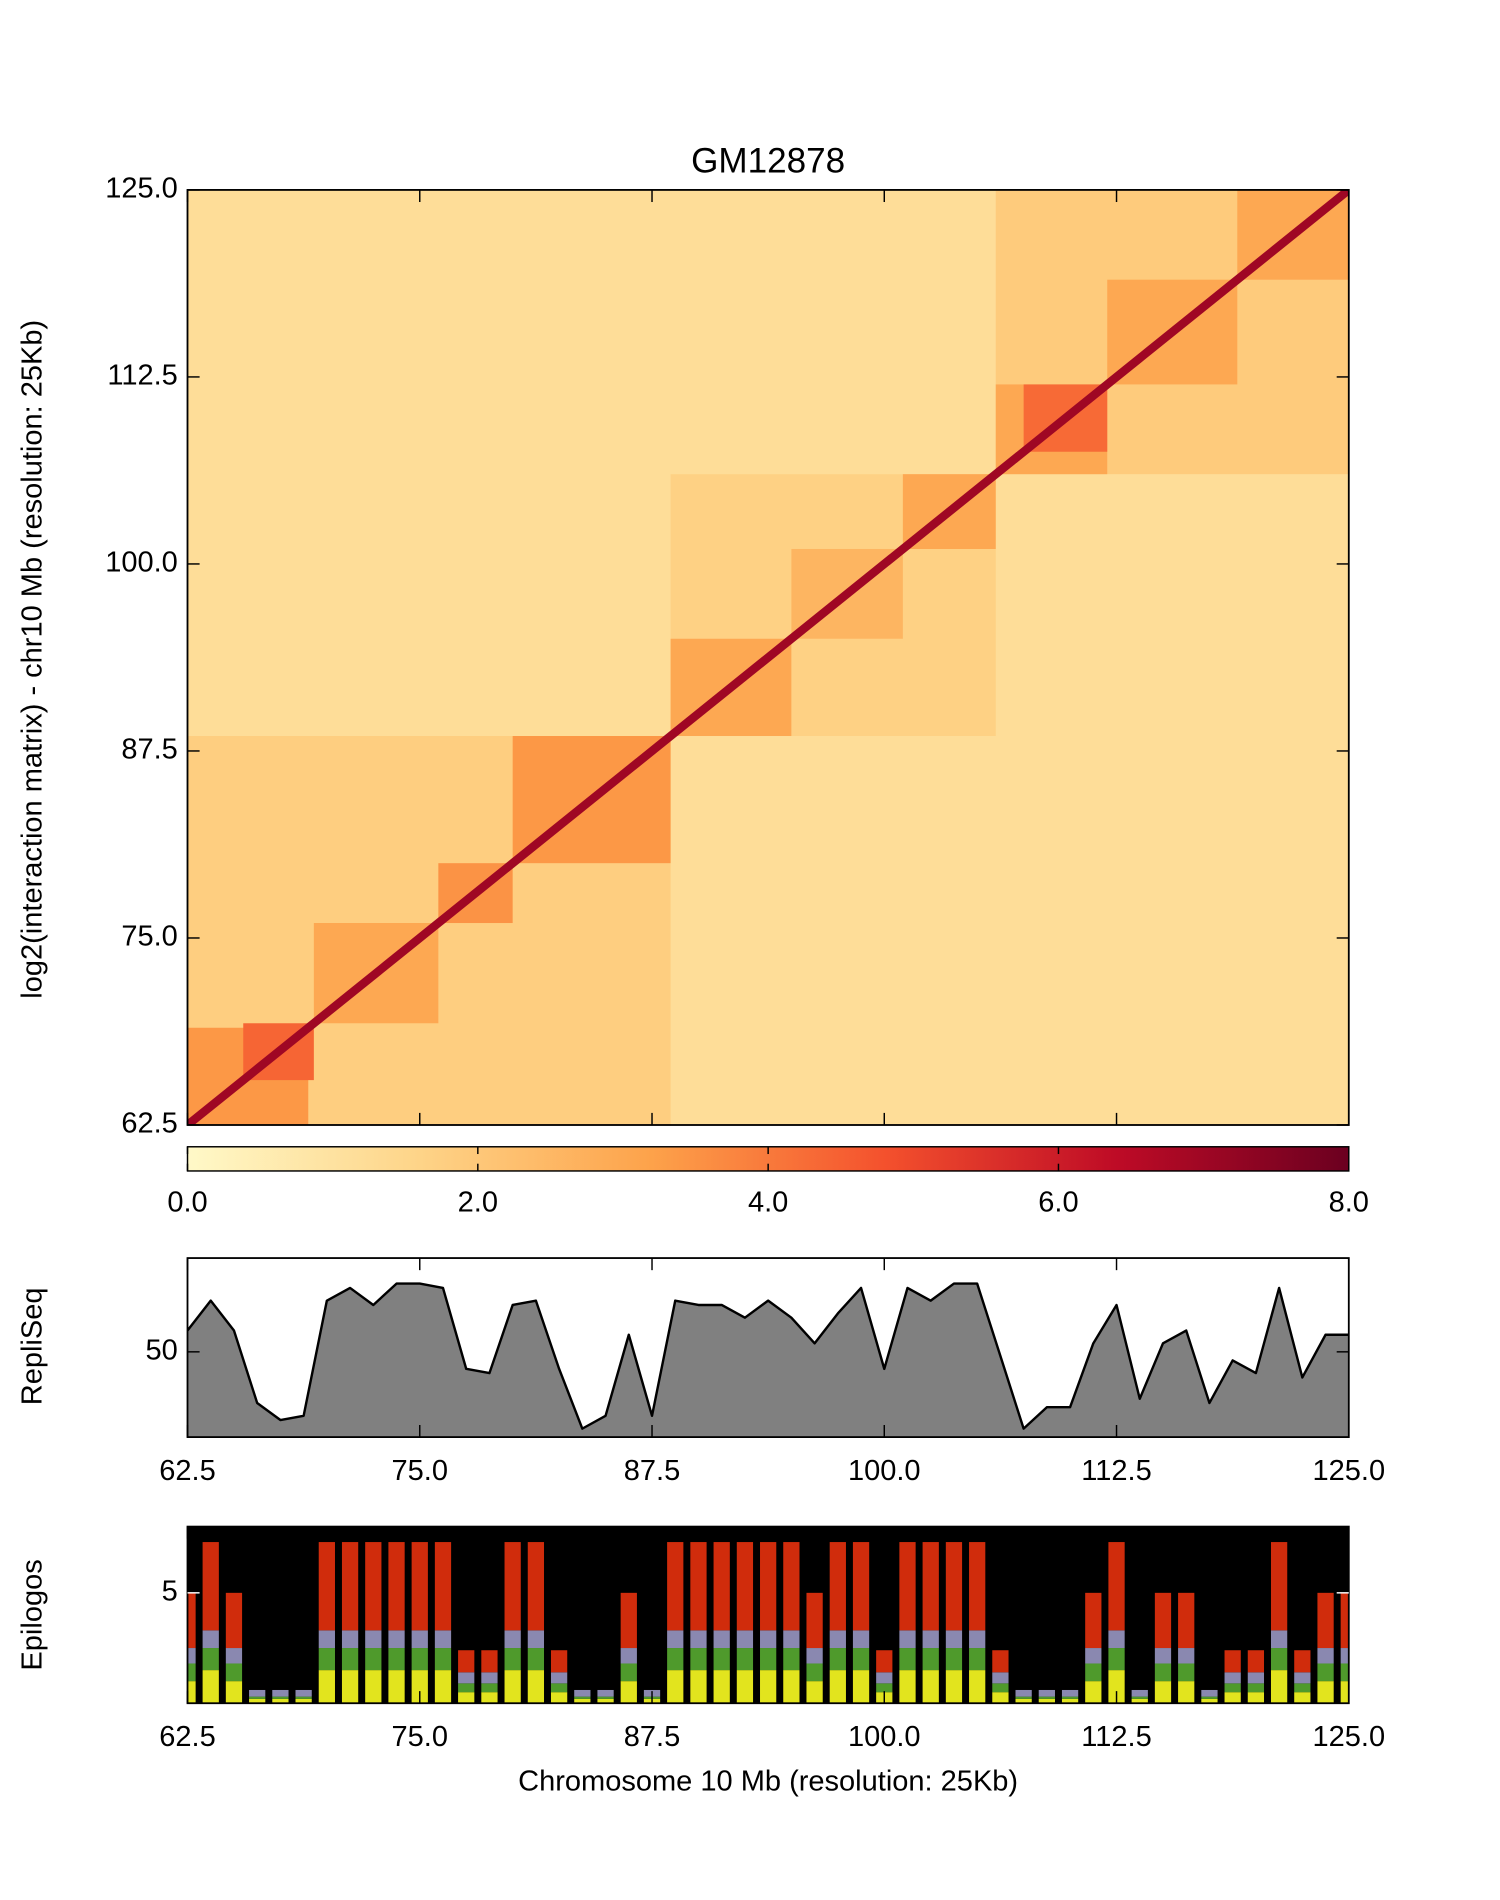 This screenshot has width=1500, height=1900. Describe the element at coordinates (162, 1351) in the screenshot. I see `y-tick-label: 50` at that location.